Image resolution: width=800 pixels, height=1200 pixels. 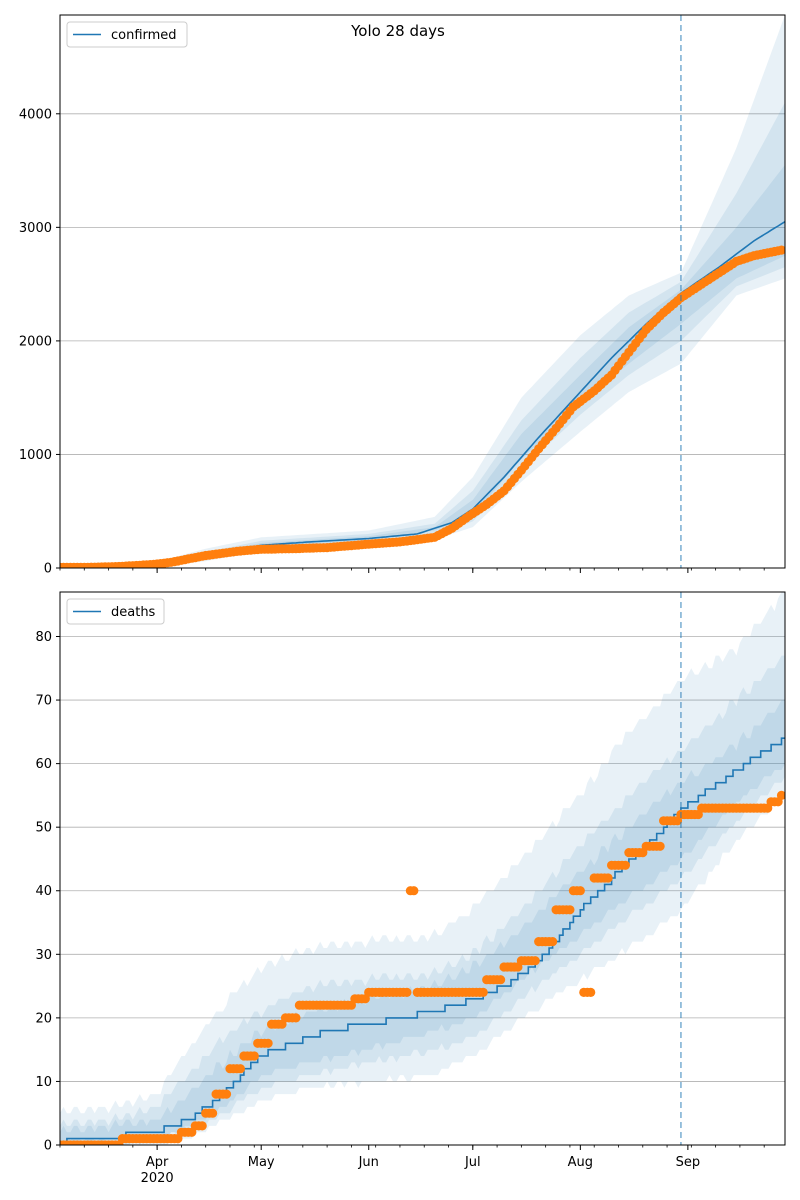 What do you see at coordinates (688, 1162) in the screenshot?
I see `x-tick-label: Sep` at bounding box center [688, 1162].